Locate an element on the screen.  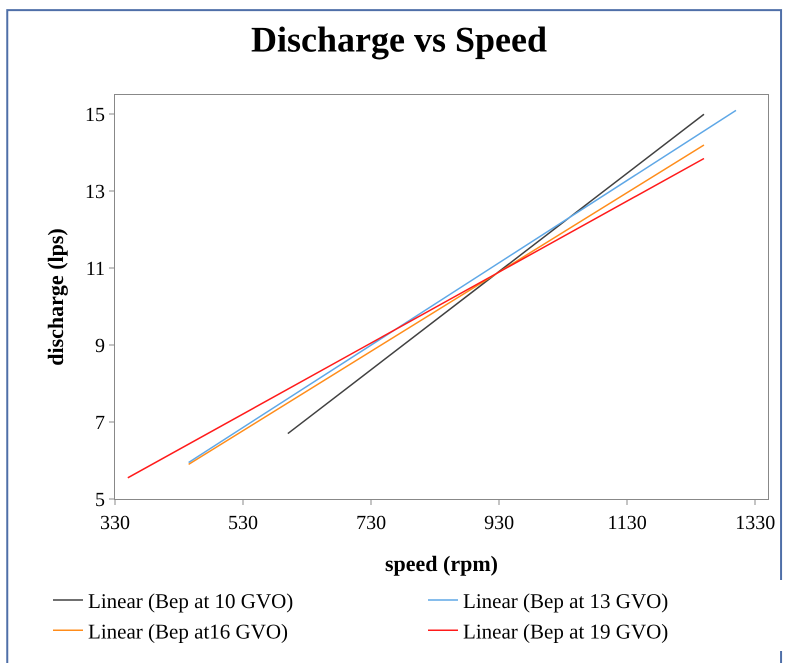
y-tick-label: 15 is located at coordinates (95, 115).